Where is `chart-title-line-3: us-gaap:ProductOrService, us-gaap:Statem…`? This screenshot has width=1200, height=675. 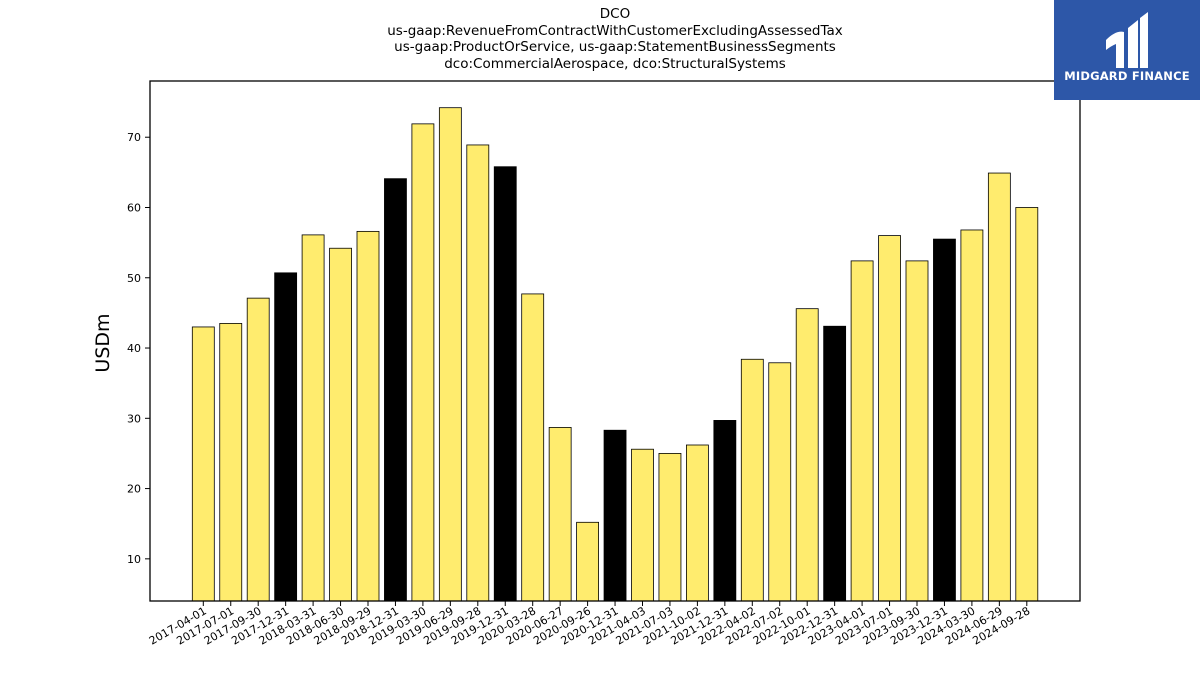
chart-title-line-3: us-gaap:ProductOrService, us-gaap:Statem… is located at coordinates (615, 47).